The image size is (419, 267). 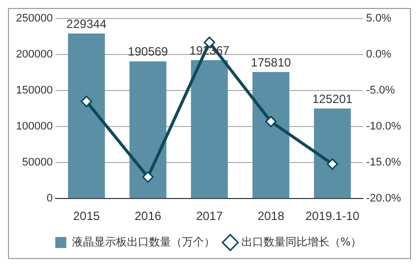 What do you see at coordinates (271, 216) in the screenshot?
I see `x-tick-label: 2018` at bounding box center [271, 216].